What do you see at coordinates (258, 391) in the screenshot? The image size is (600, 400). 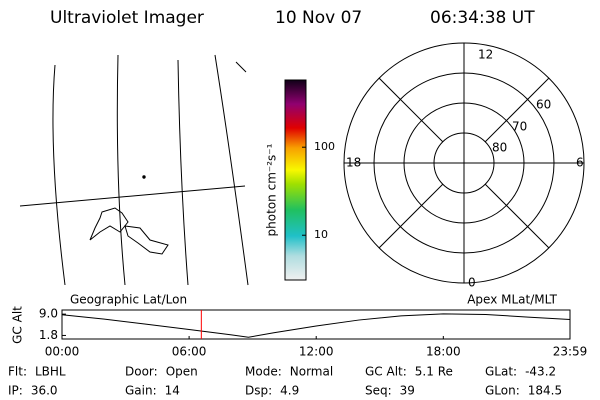 I see `info-label: Dsp:` at bounding box center [258, 391].